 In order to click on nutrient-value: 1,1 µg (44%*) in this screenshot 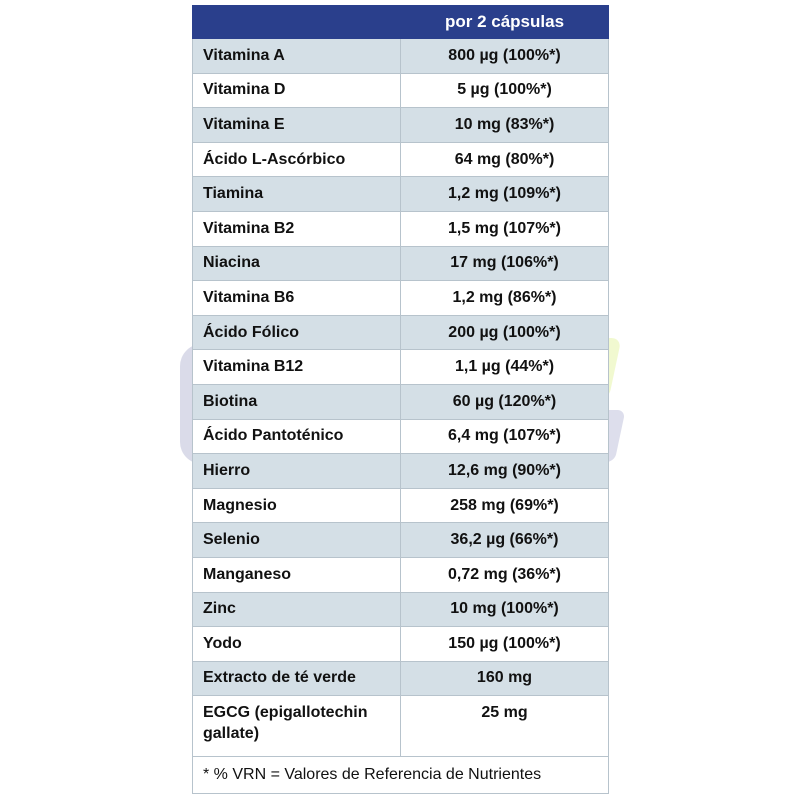, I will do `click(504, 367)`.